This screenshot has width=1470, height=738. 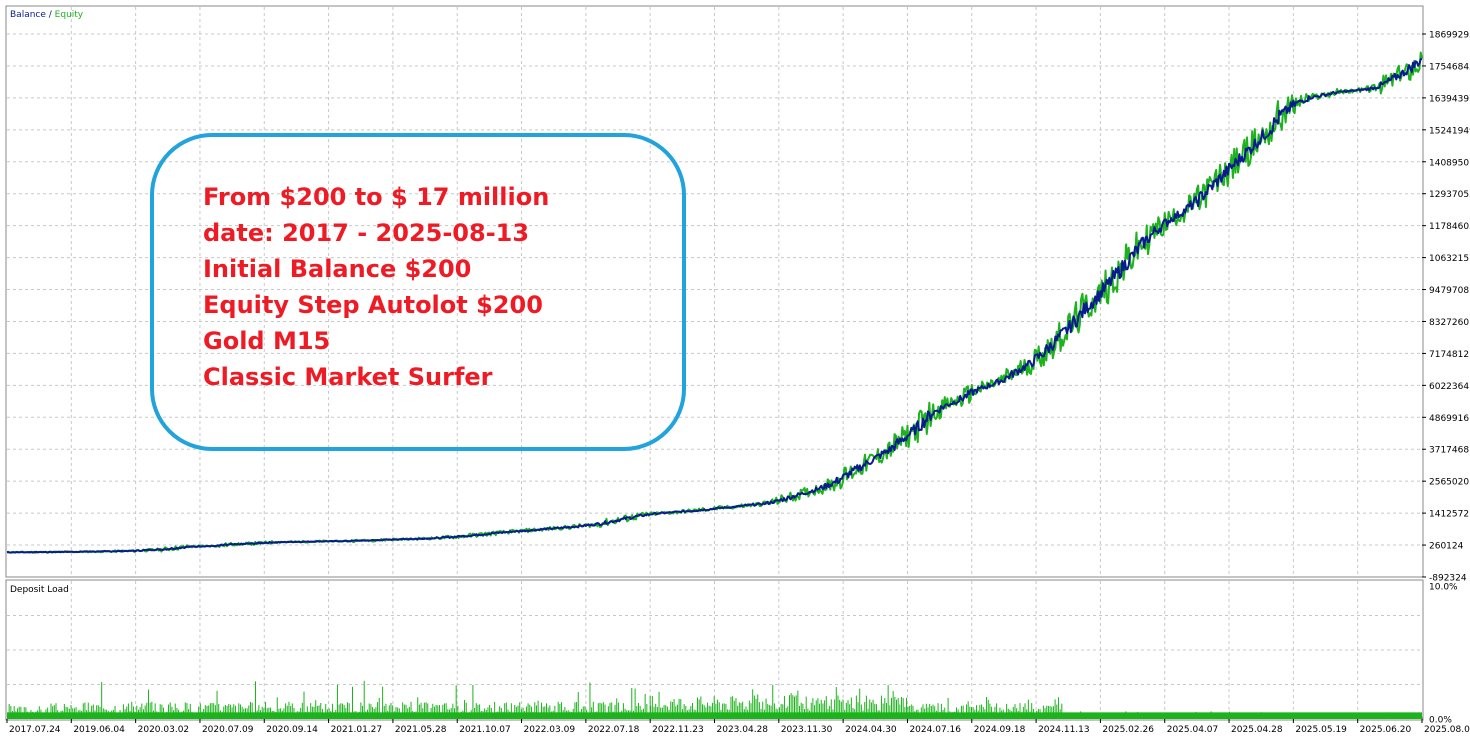 What do you see at coordinates (935, 730) in the screenshot?
I see `x-tick-label: 2024.07.16` at bounding box center [935, 730].